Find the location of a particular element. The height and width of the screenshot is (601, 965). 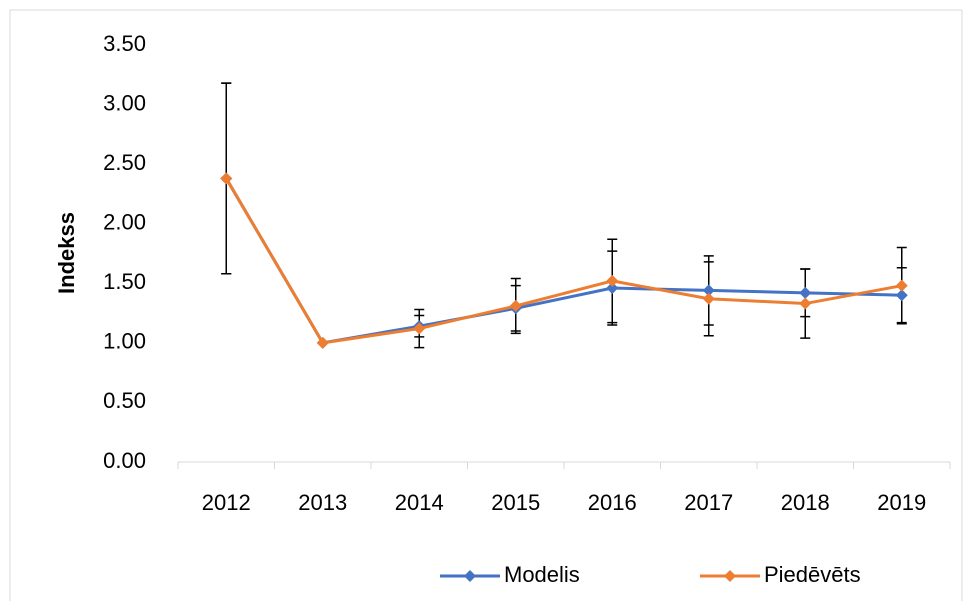

x-tick-label: 2013 is located at coordinates (322, 502).